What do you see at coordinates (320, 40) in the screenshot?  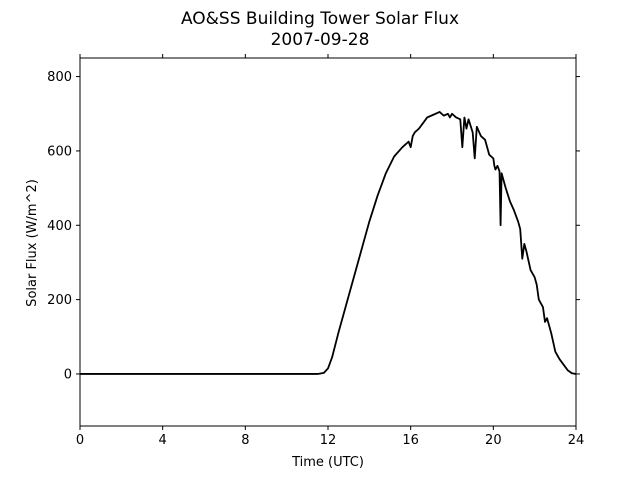 I see `chart-subtitle: 2007-09-28` at bounding box center [320, 40].